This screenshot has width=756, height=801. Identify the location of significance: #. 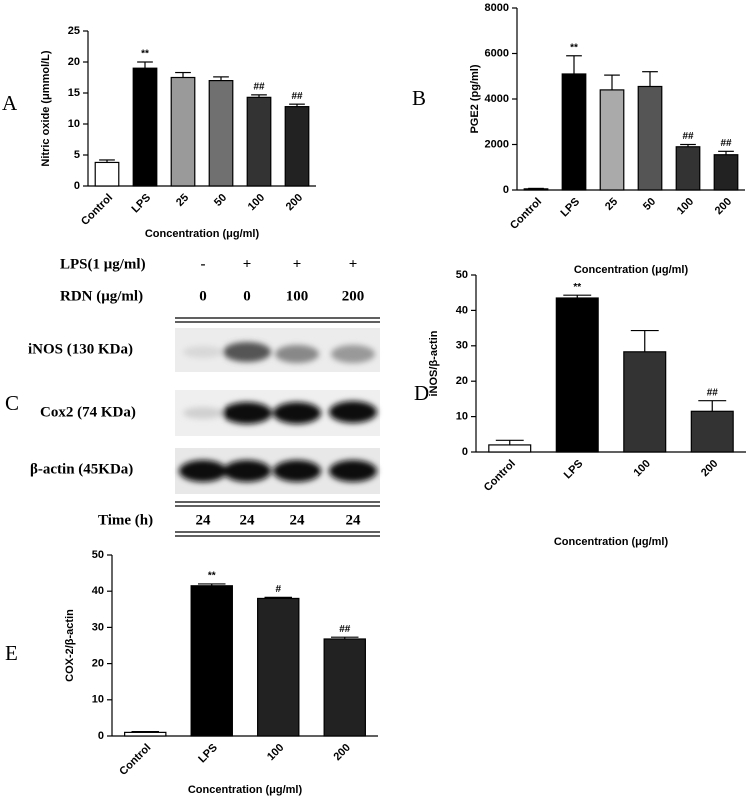
(278, 589).